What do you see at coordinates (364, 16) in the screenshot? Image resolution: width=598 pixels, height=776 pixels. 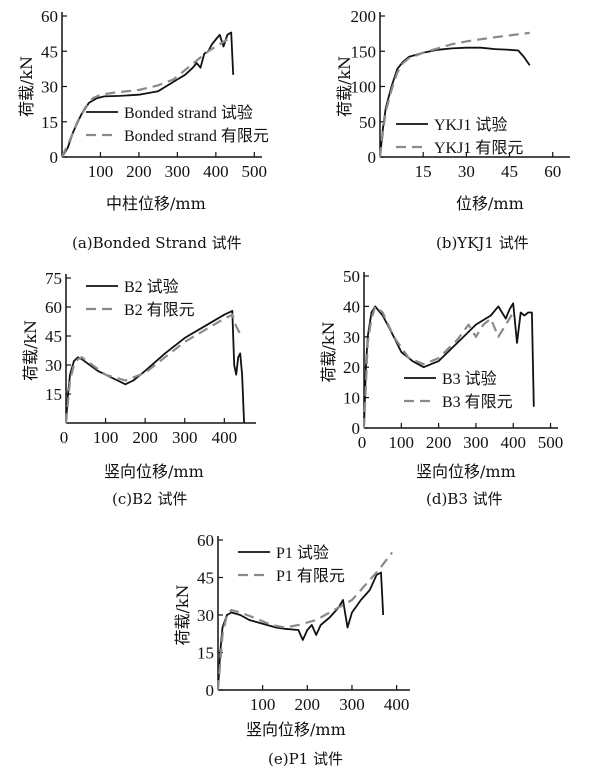 I see `chart-b-ytick-label: 200` at bounding box center [364, 16].